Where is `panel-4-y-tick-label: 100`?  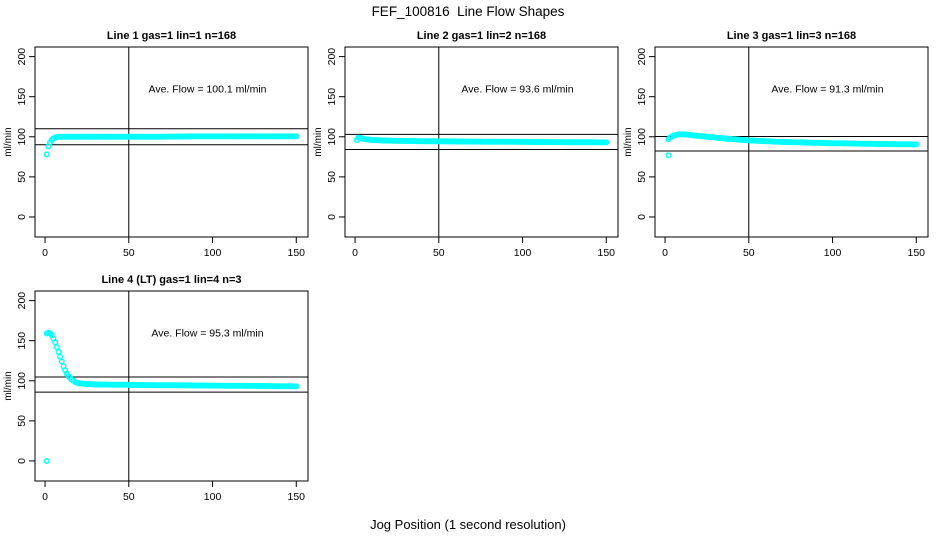 panel-4-y-tick-label: 100 is located at coordinates (22, 381).